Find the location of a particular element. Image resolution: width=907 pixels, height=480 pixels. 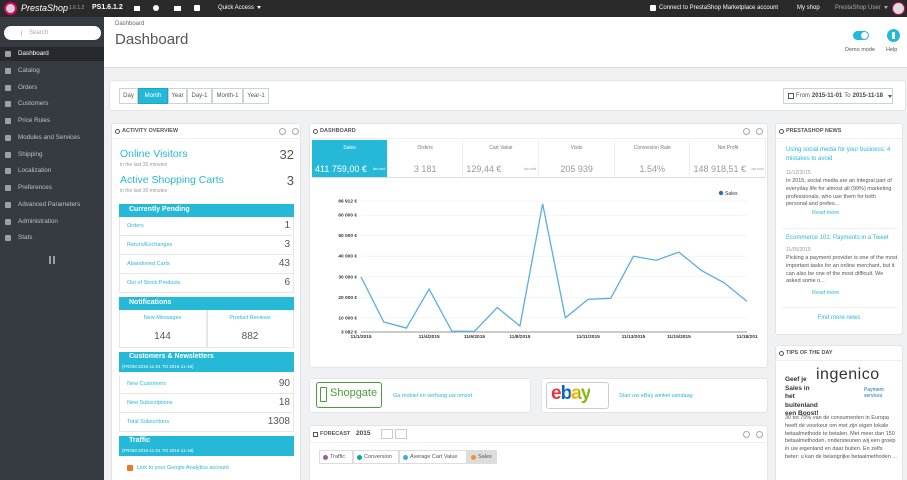

ebay-text: Start uw eBay winkel vandaag is located at coordinates (656, 396).